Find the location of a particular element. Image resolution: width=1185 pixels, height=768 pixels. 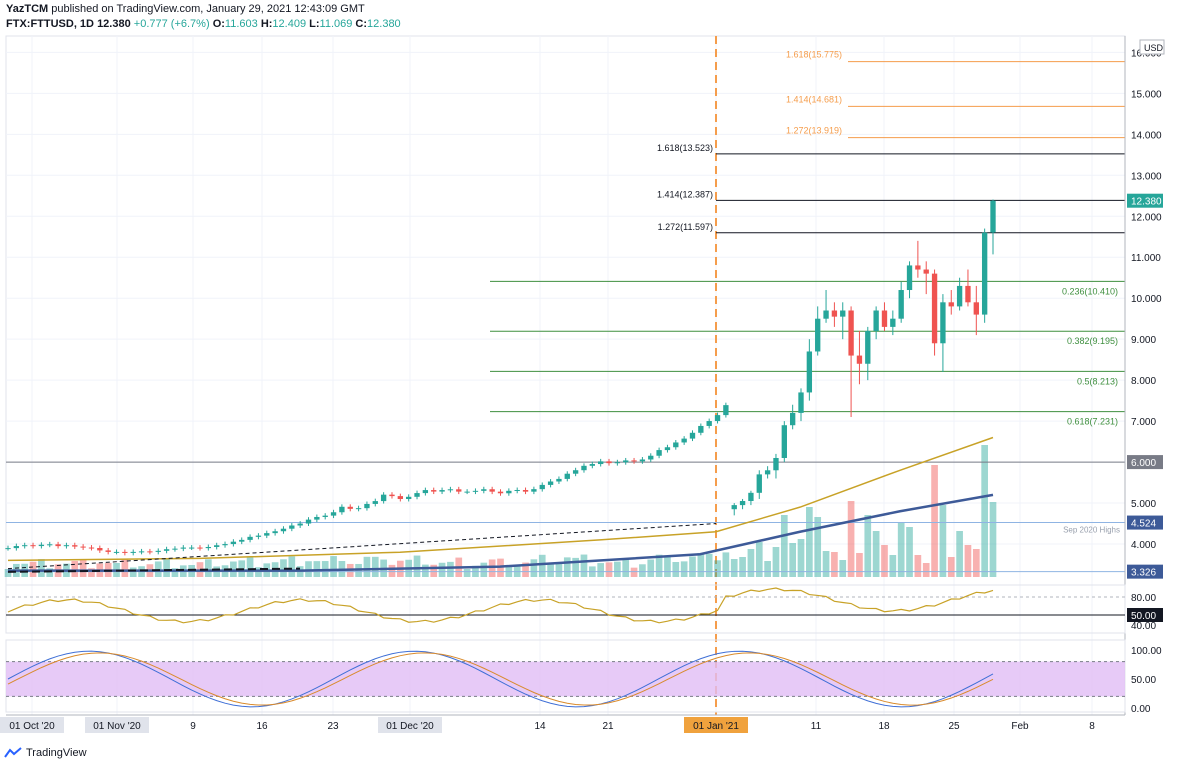

trend-line is located at coordinates (362, 546).